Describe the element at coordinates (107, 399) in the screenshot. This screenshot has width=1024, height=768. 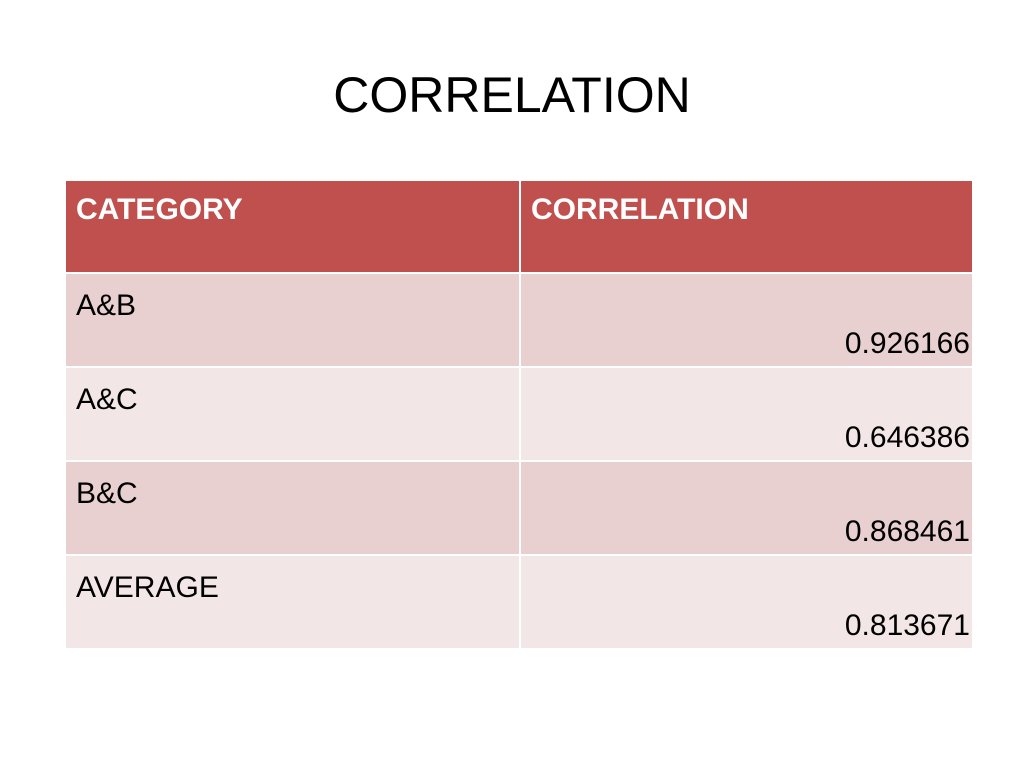
I see `category-label: A&C` at that location.